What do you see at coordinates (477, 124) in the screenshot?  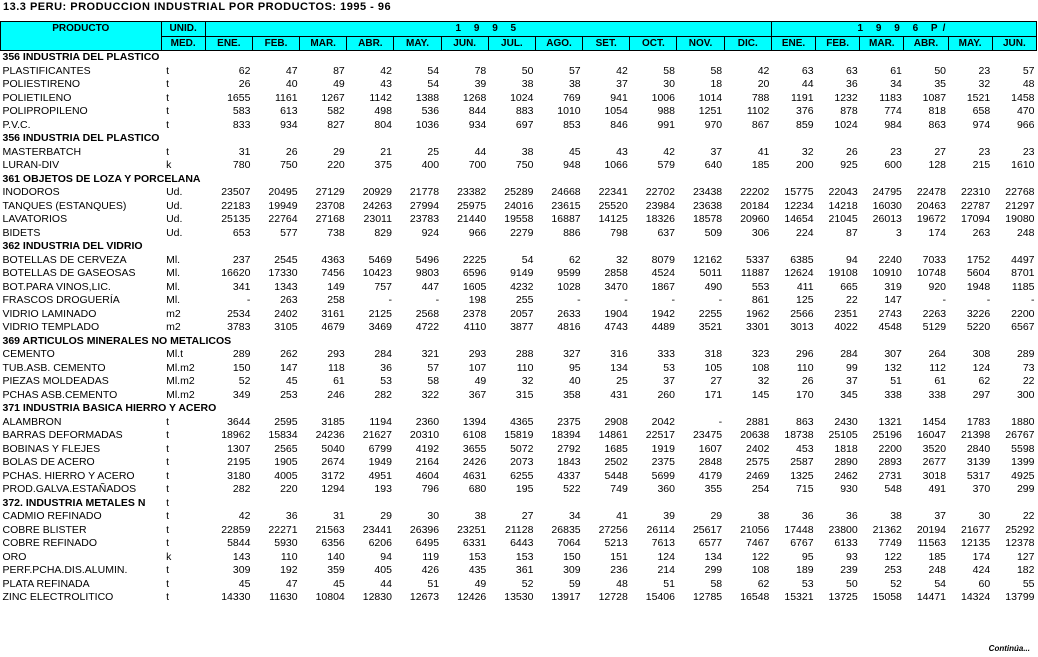 I see `value-cell: 934` at bounding box center [477, 124].